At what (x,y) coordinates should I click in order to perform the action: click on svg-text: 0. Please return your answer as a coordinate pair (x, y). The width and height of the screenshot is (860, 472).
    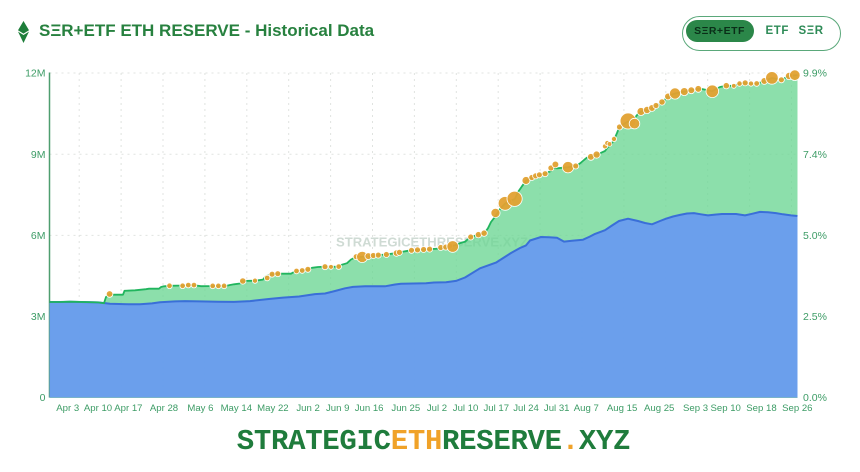
    Looking at the image, I should click on (43, 398).